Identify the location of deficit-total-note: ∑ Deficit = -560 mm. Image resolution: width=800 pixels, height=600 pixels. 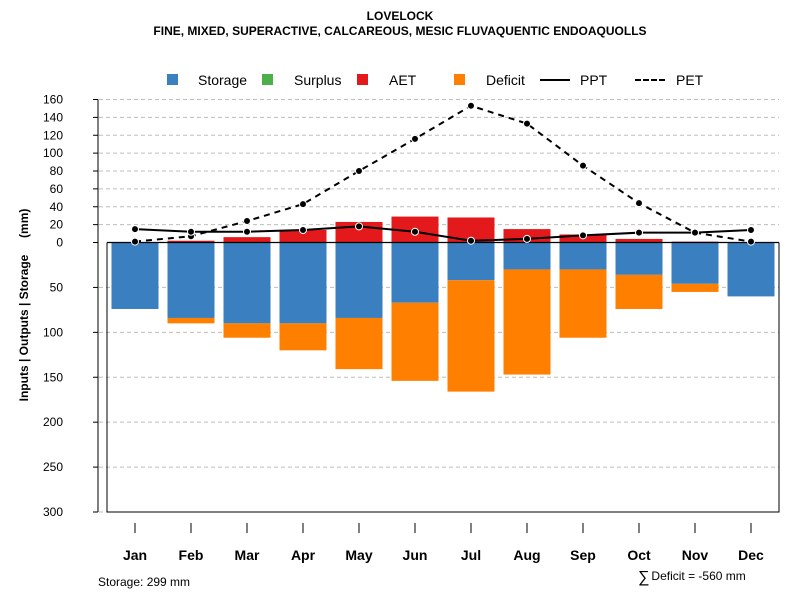
(692, 578).